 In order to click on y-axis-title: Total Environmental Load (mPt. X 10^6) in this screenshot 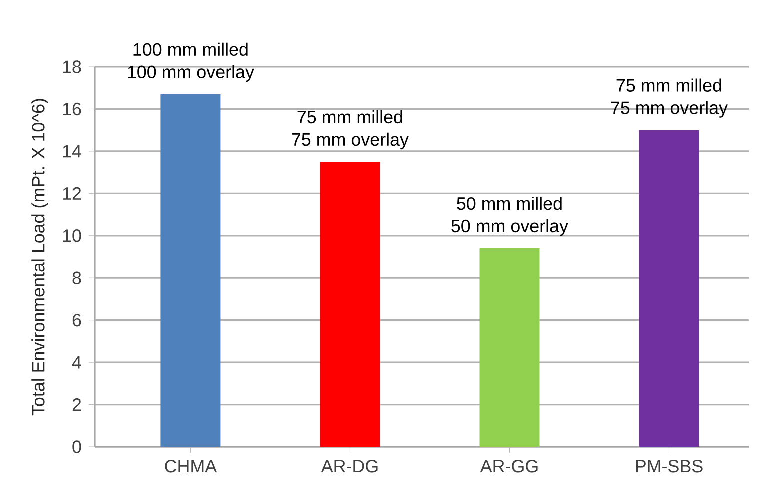, I will do `click(40, 257)`.